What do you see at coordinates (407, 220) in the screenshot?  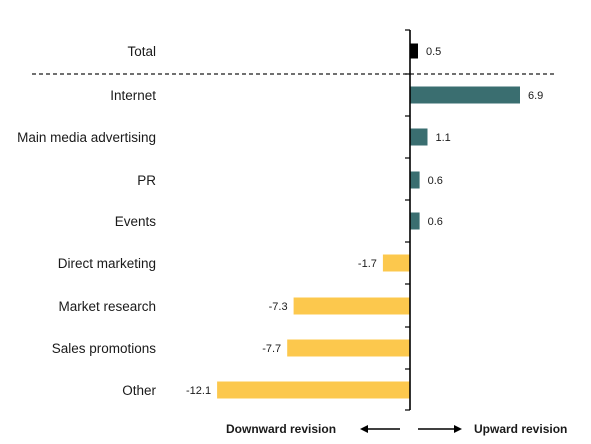 I see `zero-axis-ticks` at bounding box center [407, 220].